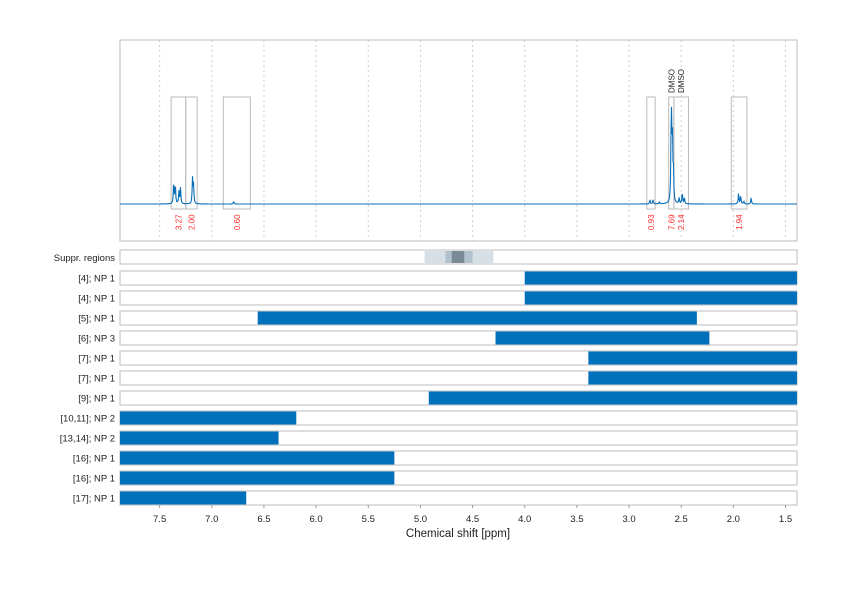 The height and width of the screenshot is (600, 842). I want to click on x-tick-label: 6.0, so click(316, 519).